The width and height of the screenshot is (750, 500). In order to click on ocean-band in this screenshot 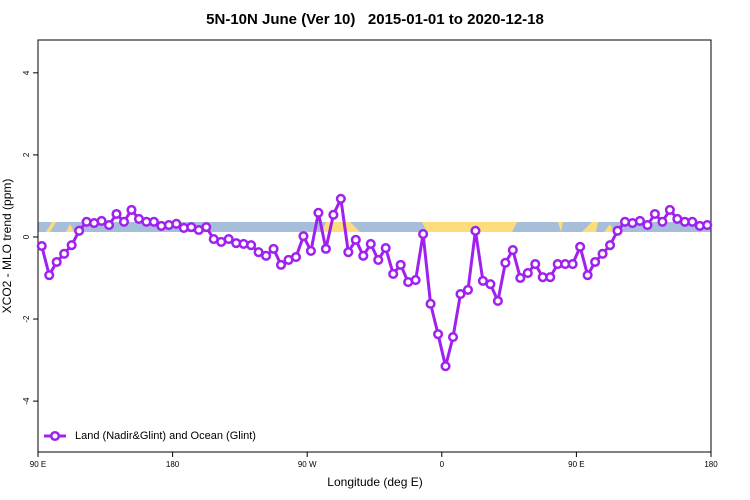, I will do `click(374, 227)`.